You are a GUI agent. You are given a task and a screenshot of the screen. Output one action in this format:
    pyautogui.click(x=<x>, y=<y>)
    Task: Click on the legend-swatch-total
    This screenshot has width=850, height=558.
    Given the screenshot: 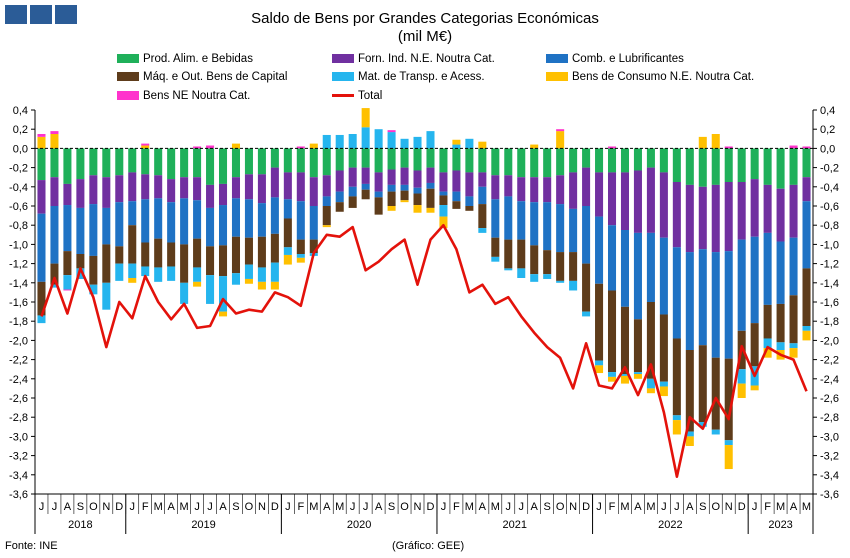 What is the action you would take?
    pyautogui.click(x=343, y=96)
    